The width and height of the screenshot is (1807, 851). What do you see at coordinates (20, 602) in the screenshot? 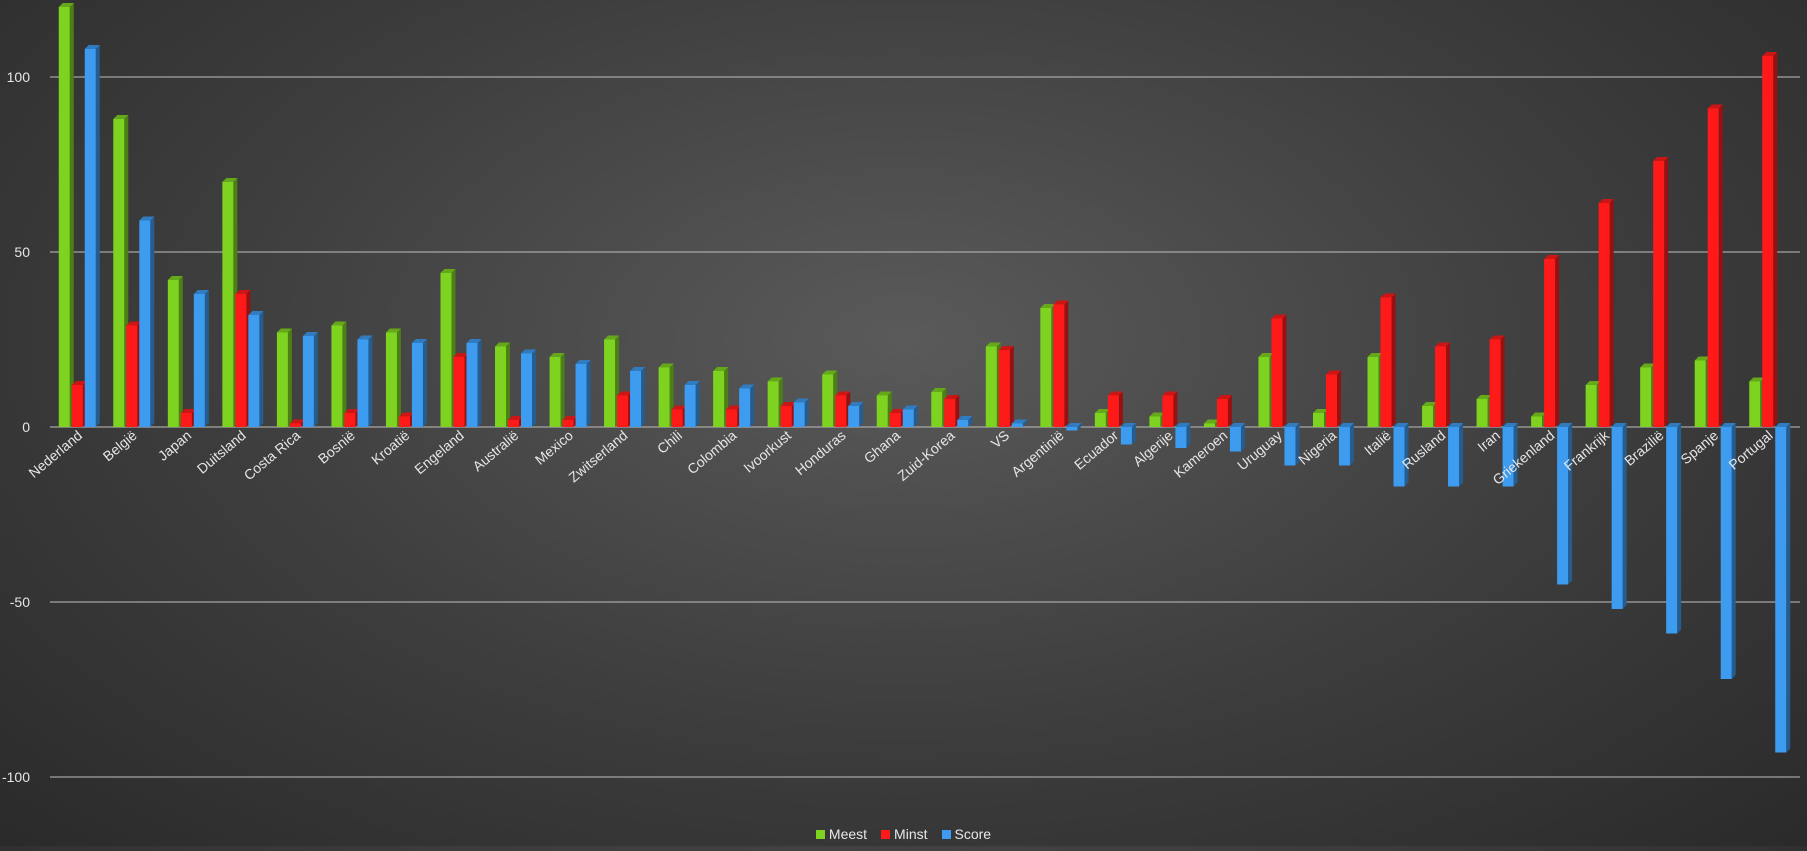
I see `y-tick-label: -50` at bounding box center [20, 602].